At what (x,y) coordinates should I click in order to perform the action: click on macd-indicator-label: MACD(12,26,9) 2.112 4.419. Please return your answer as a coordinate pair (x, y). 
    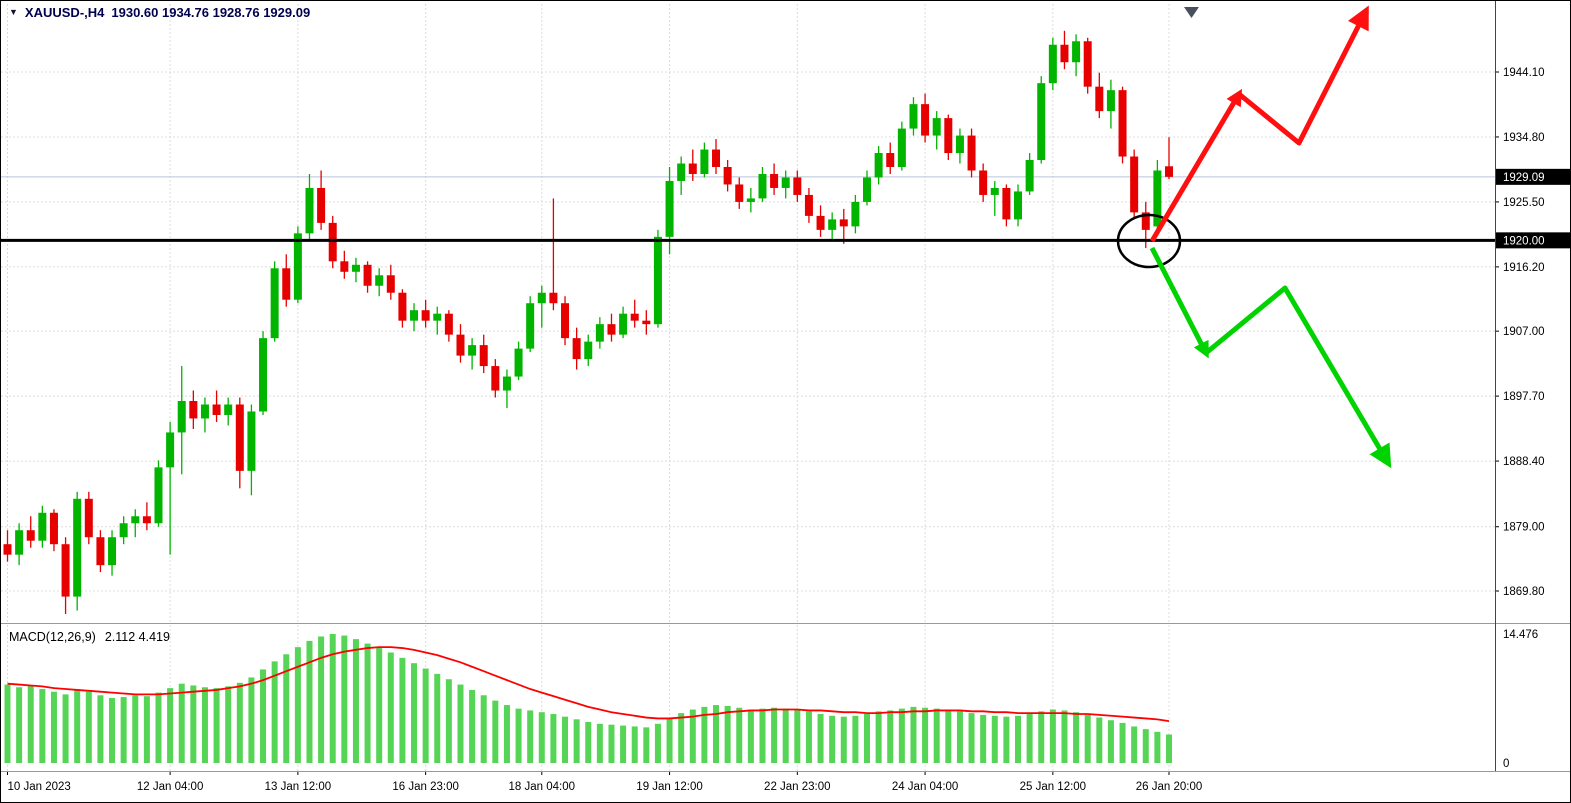
    Looking at the image, I should click on (89, 637).